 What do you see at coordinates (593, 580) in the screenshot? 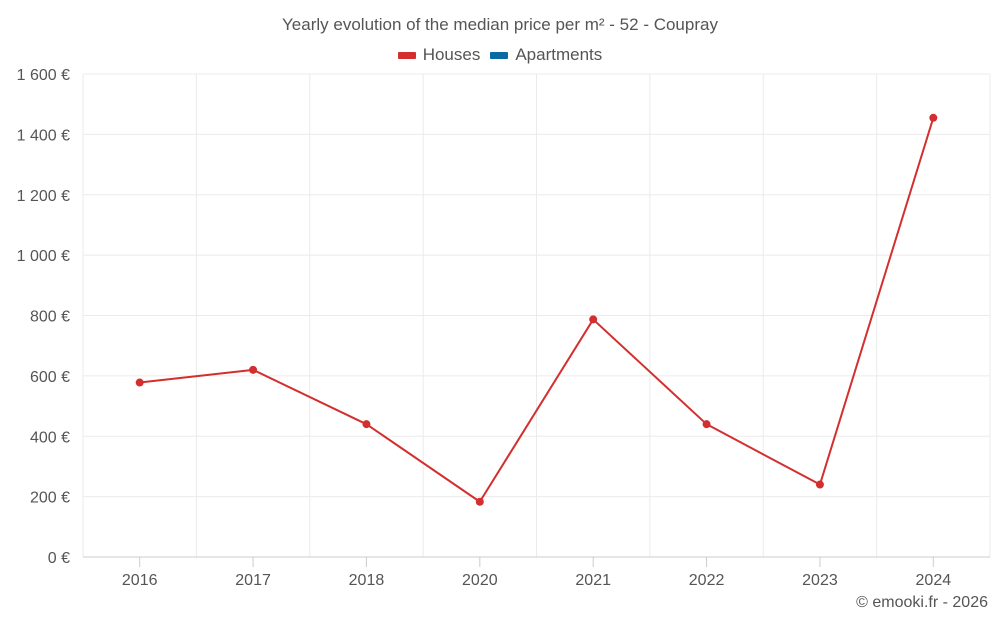
I see `x-tick-label: 2021` at bounding box center [593, 580].